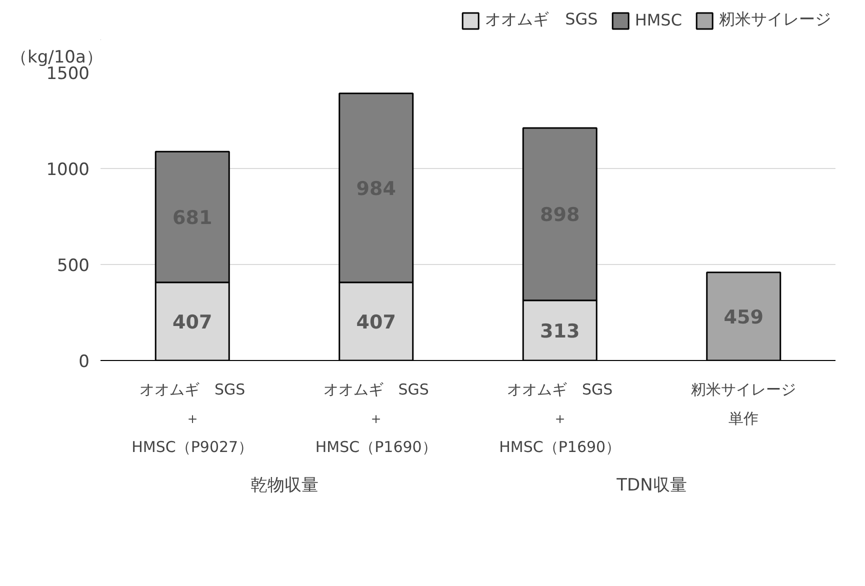  I want to click on y-tick-label: 1000, so click(68, 170).